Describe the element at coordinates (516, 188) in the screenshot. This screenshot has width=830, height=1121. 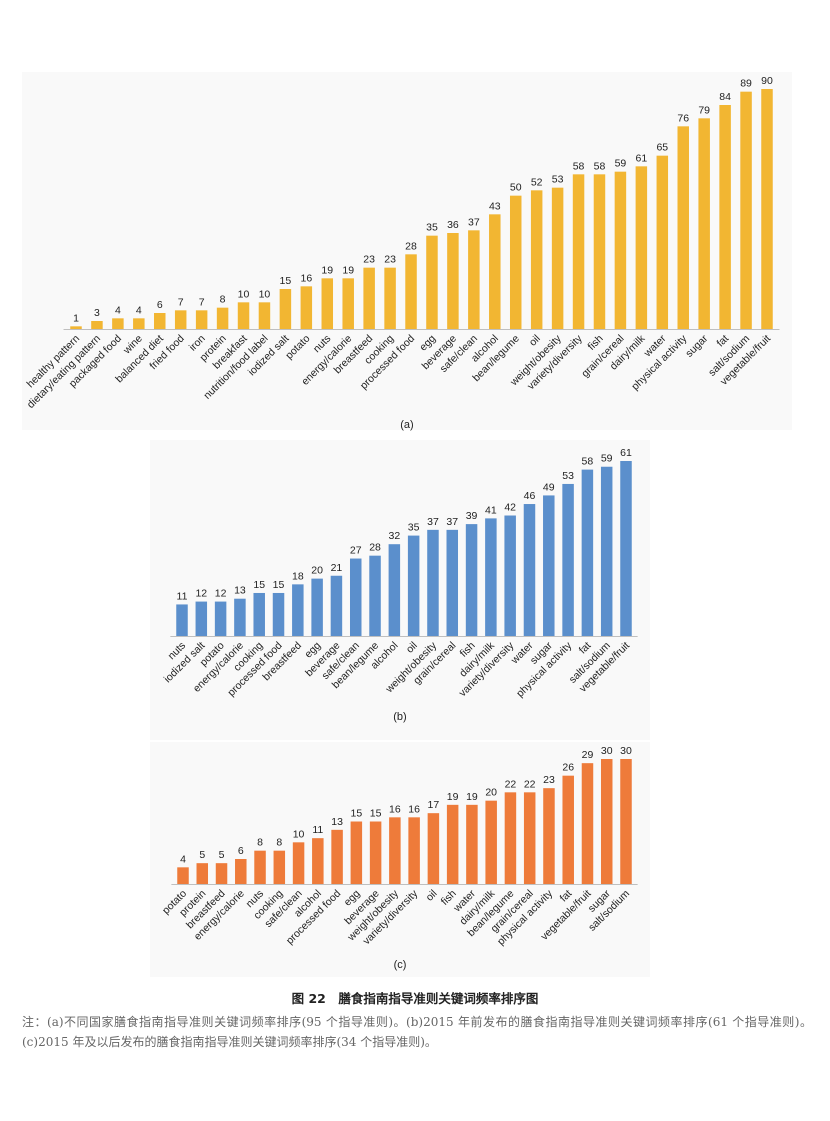
I see `bar-value-label: 50` at that location.